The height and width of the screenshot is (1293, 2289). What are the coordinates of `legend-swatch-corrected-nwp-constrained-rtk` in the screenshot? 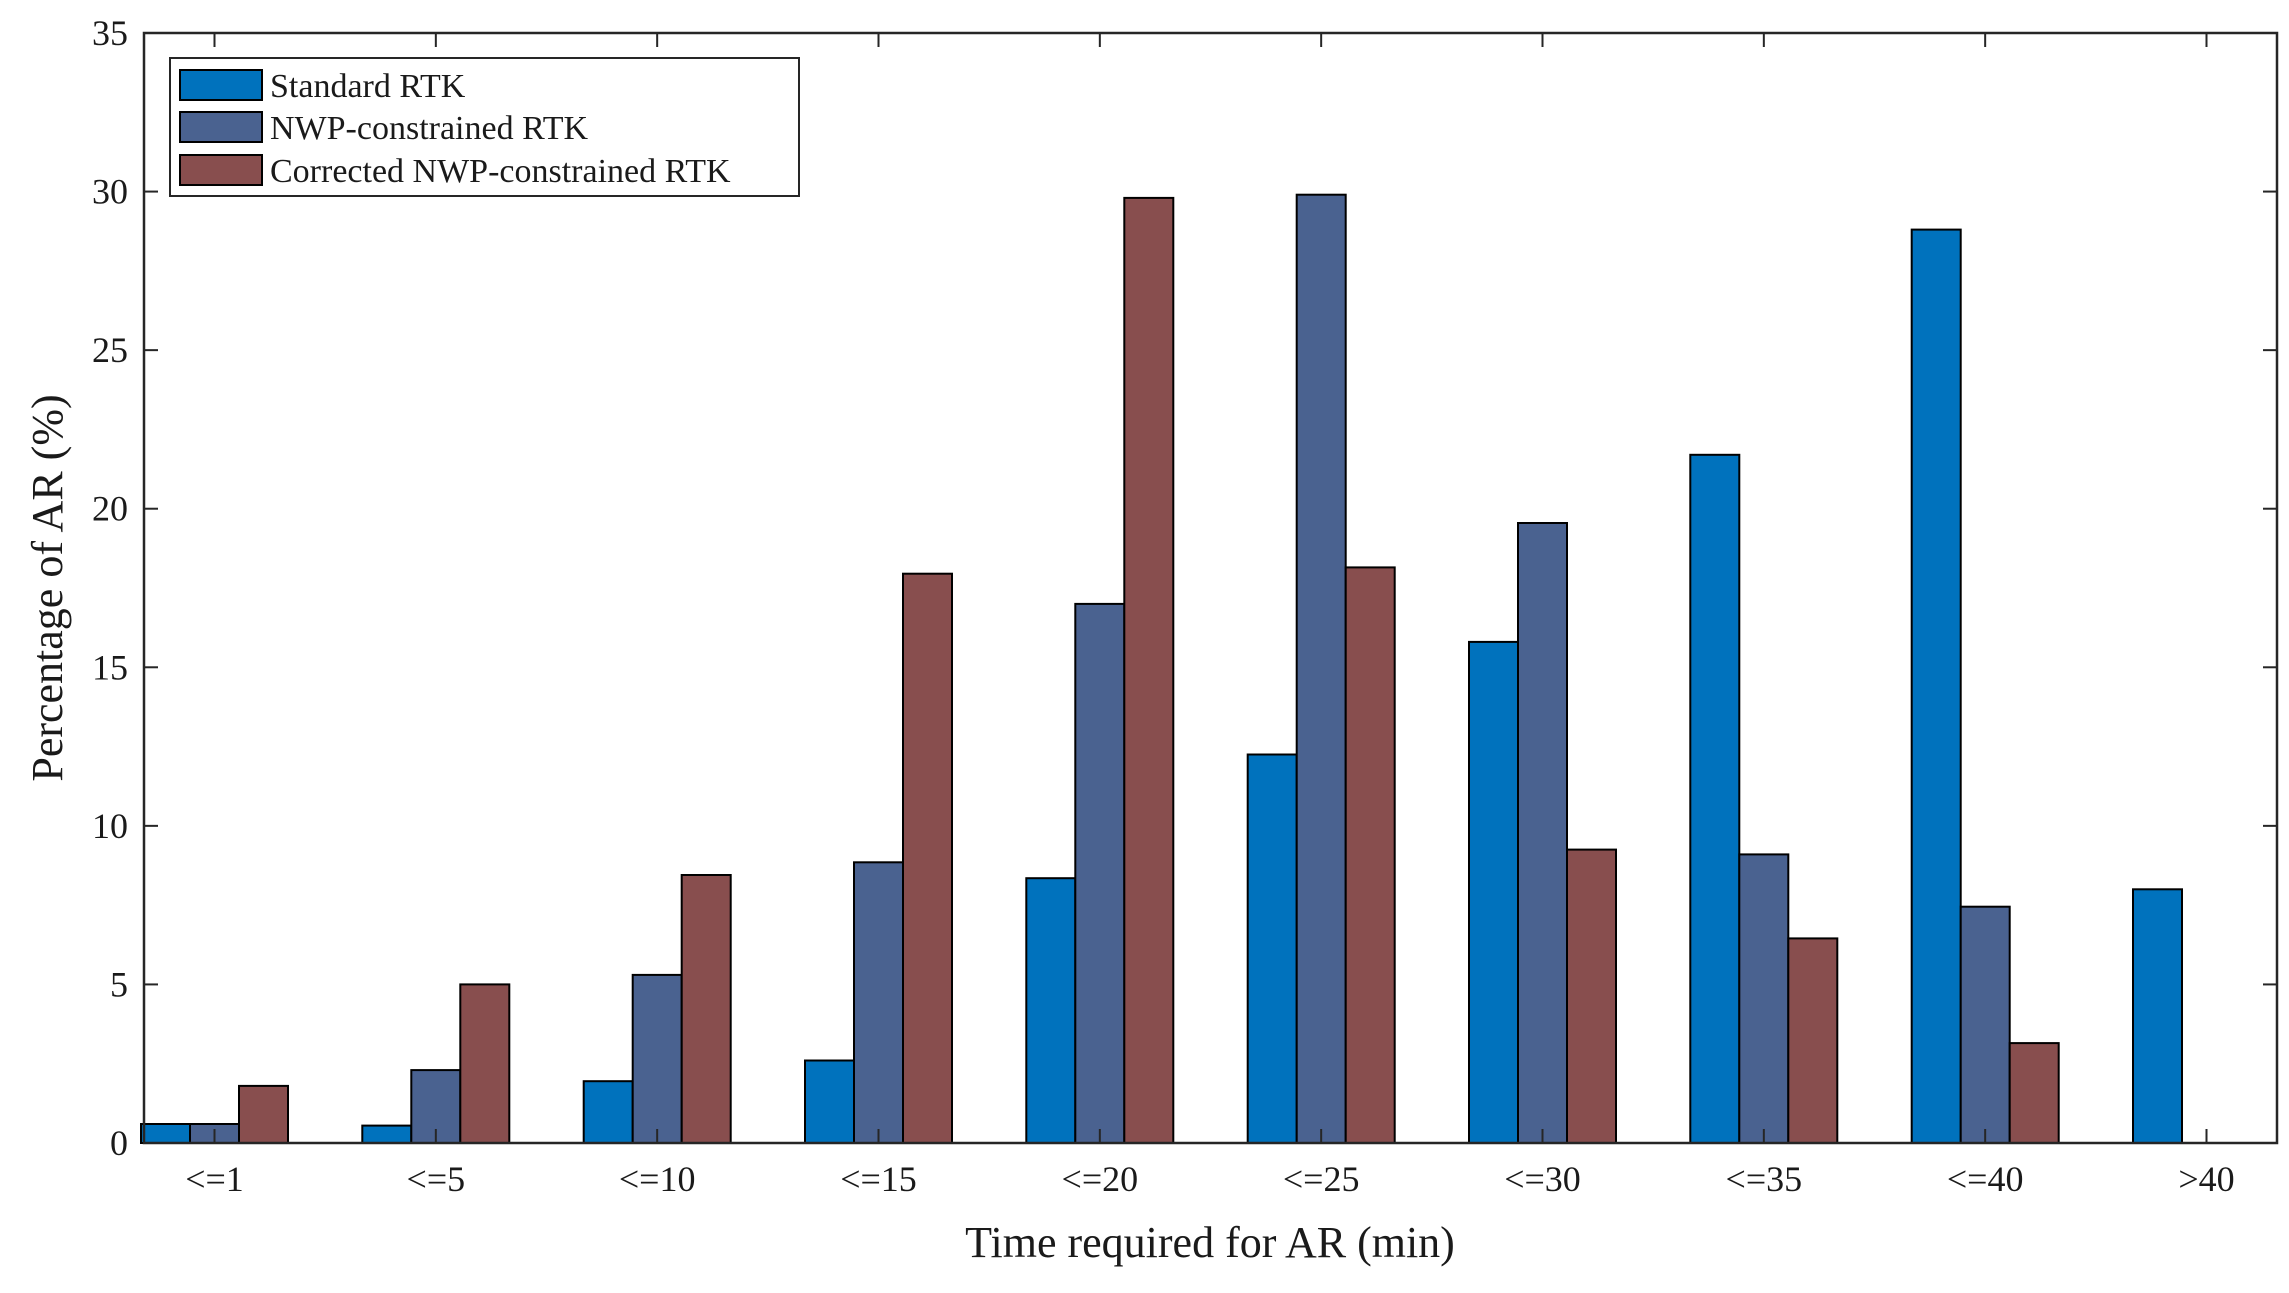 It's located at (221, 170).